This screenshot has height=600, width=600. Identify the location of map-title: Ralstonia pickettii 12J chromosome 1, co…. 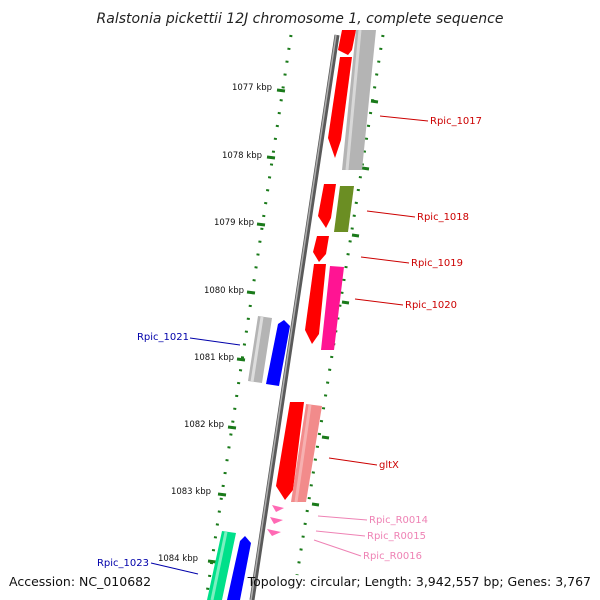
(300, 19).